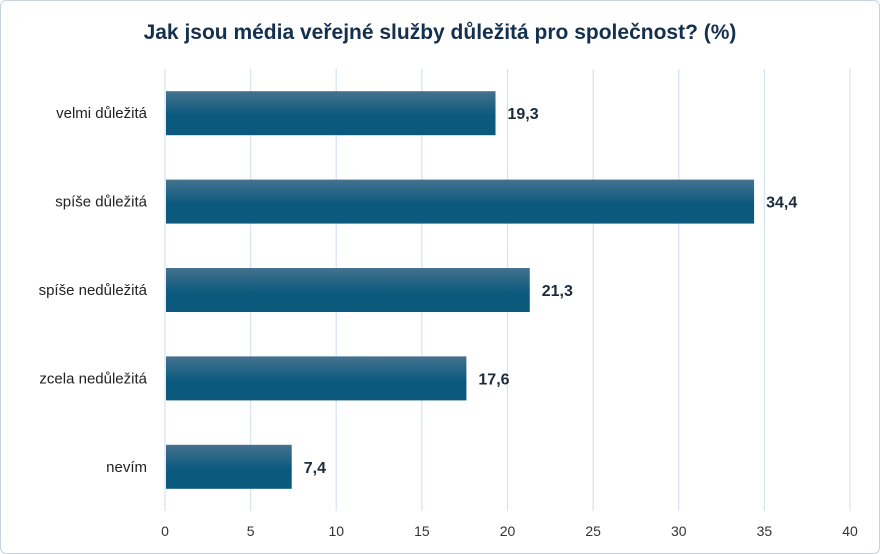 The width and height of the screenshot is (880, 554). I want to click on data-label: 7,4, so click(315, 468).